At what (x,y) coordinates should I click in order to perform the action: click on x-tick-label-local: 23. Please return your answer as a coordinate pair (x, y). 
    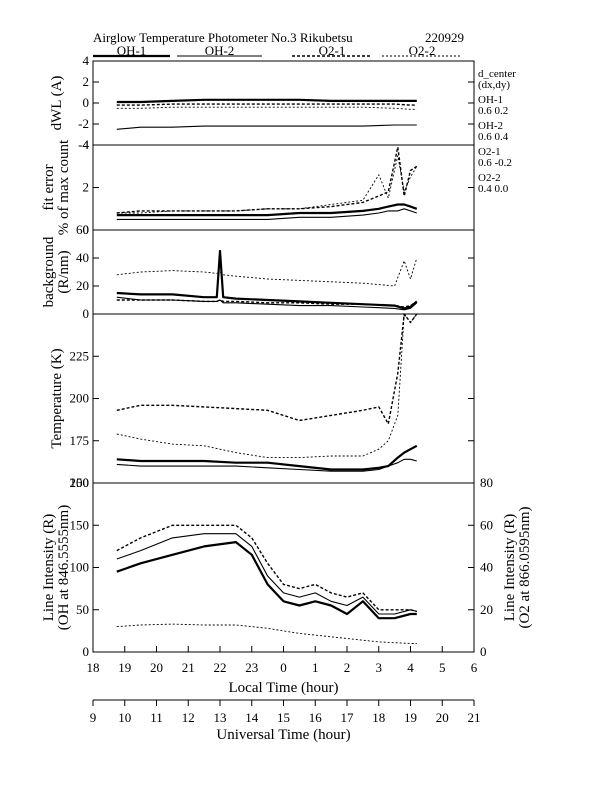
    Looking at the image, I should click on (251, 667).